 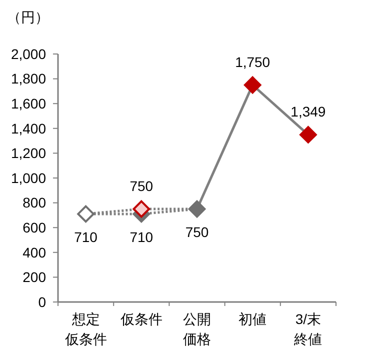 I want to click on y-tick-label: 2,000, so click(x=28, y=54).